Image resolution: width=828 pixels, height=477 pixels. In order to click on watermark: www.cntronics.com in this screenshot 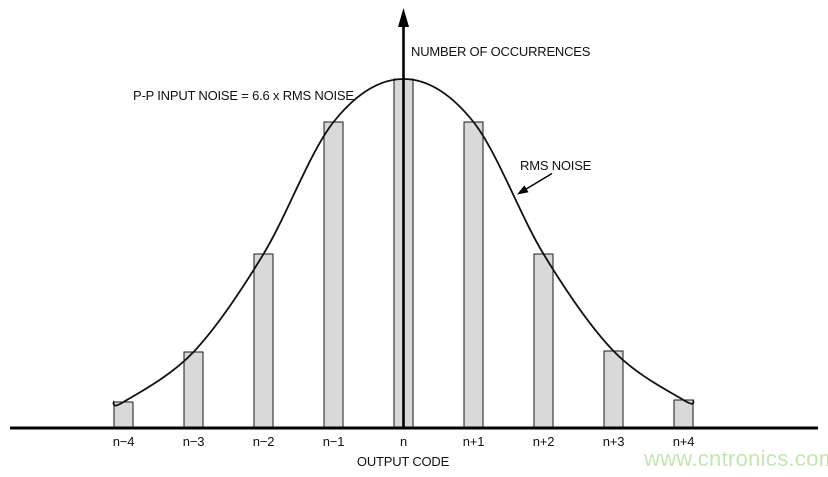, I will do `click(736, 458)`.